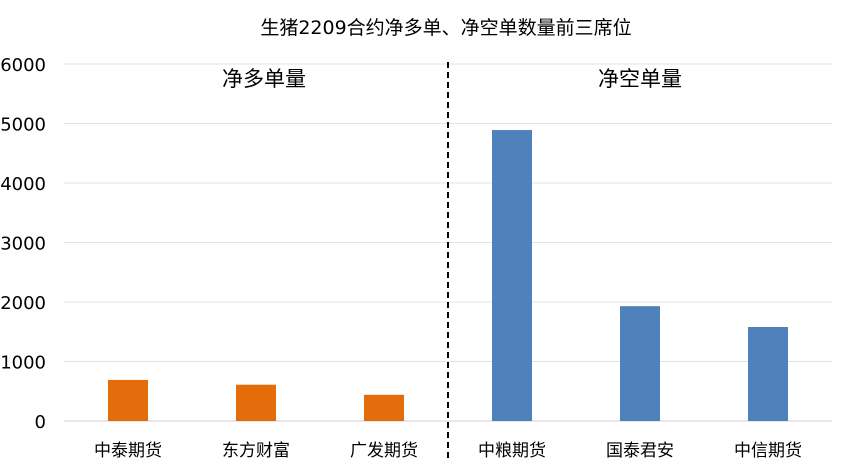 This screenshot has width=844, height=474. What do you see at coordinates (256, 451) in the screenshot?
I see `x-tick-label: 东方财富` at bounding box center [256, 451].